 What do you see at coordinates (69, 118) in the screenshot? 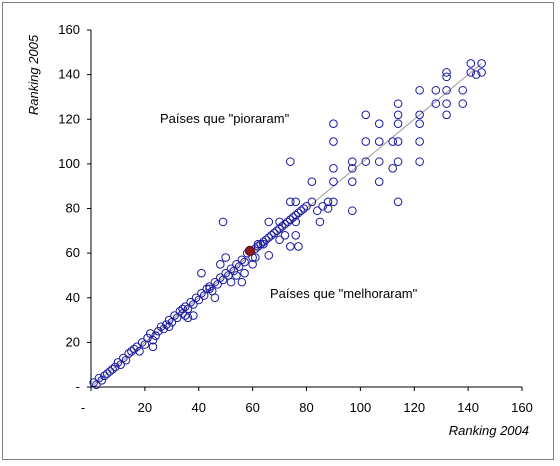
I see `y-tick-label: 120` at bounding box center [69, 118].